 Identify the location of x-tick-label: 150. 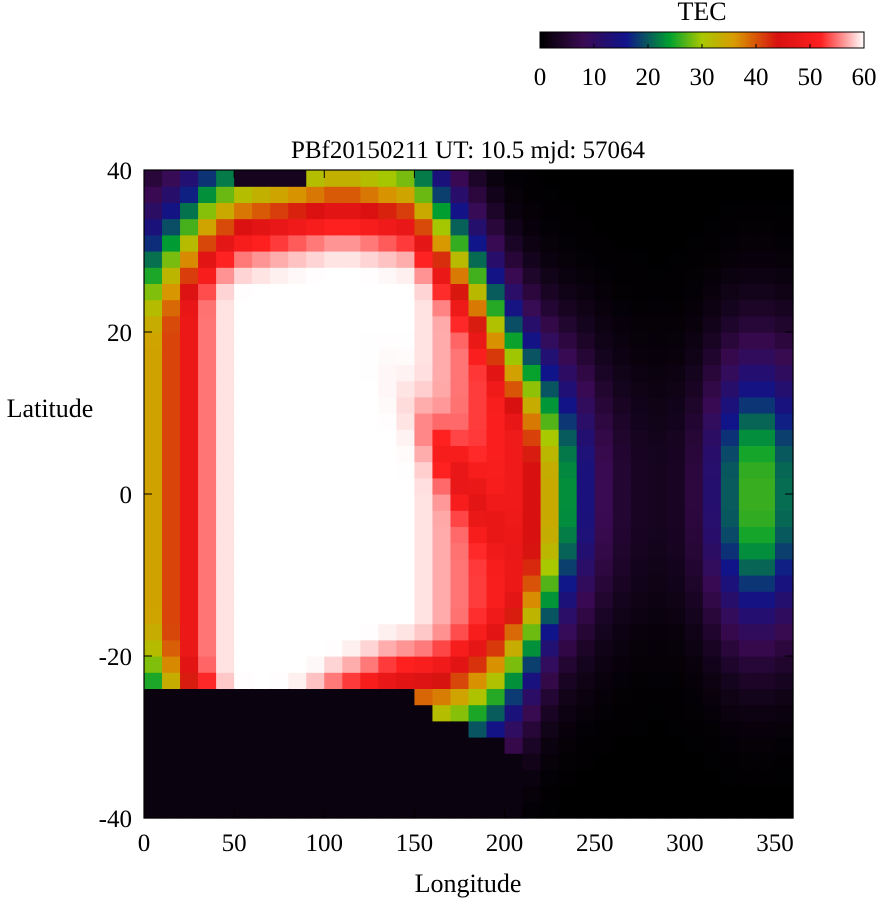
(415, 843).